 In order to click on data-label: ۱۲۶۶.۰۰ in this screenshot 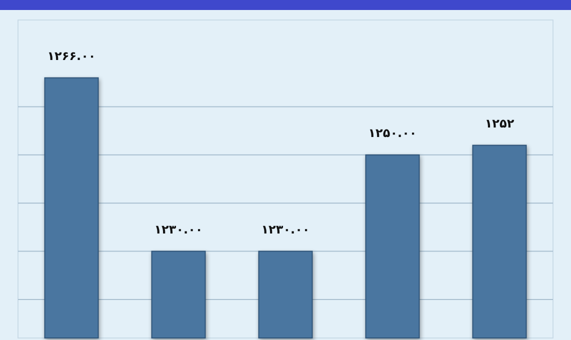, I will do `click(71, 55)`.